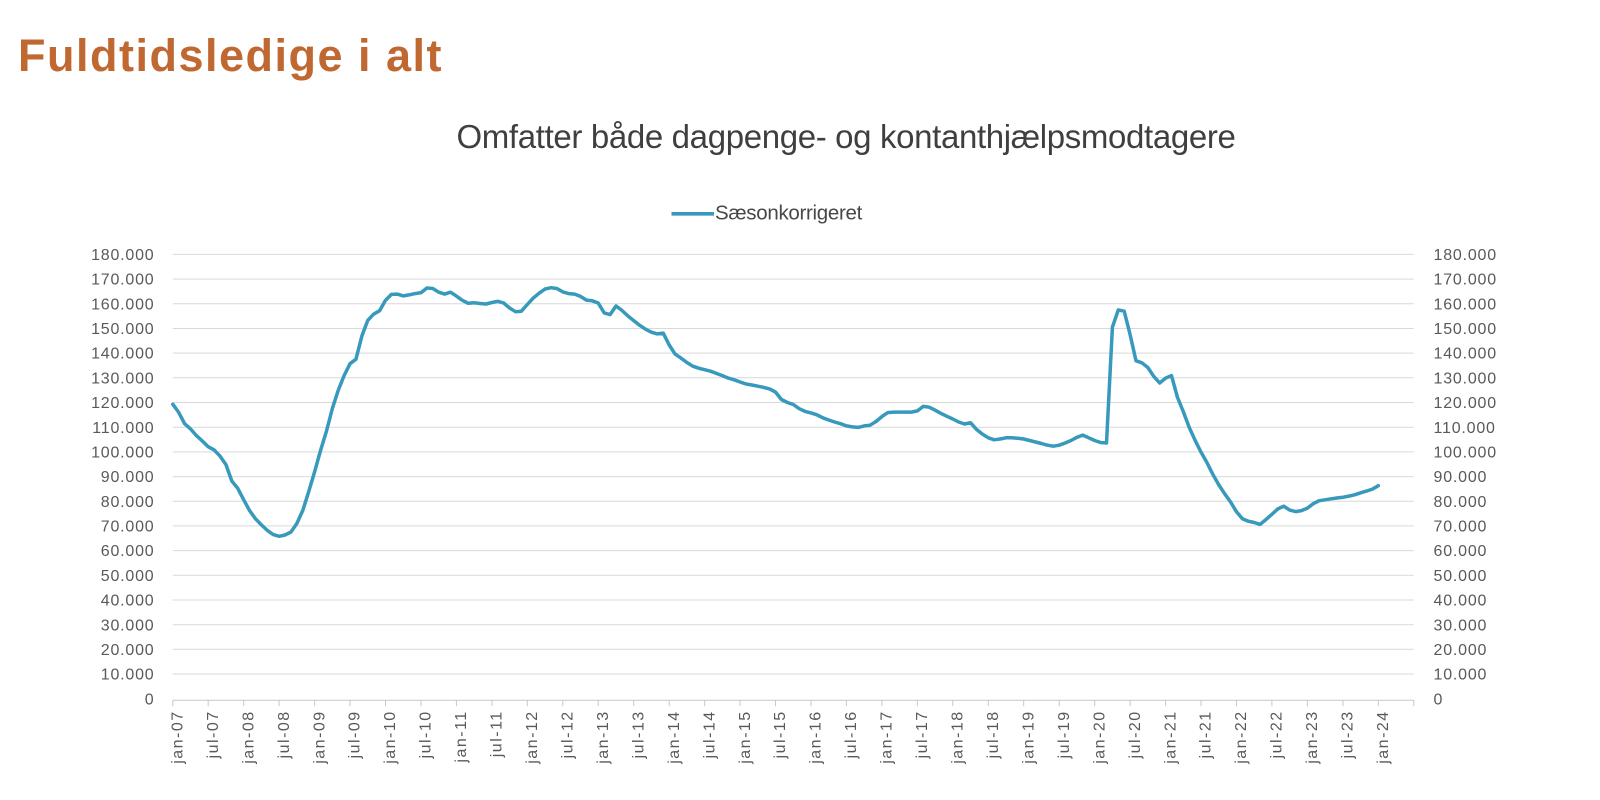  Describe the element at coordinates (319, 737) in the screenshot. I see `svg-text: jan-09` at that location.